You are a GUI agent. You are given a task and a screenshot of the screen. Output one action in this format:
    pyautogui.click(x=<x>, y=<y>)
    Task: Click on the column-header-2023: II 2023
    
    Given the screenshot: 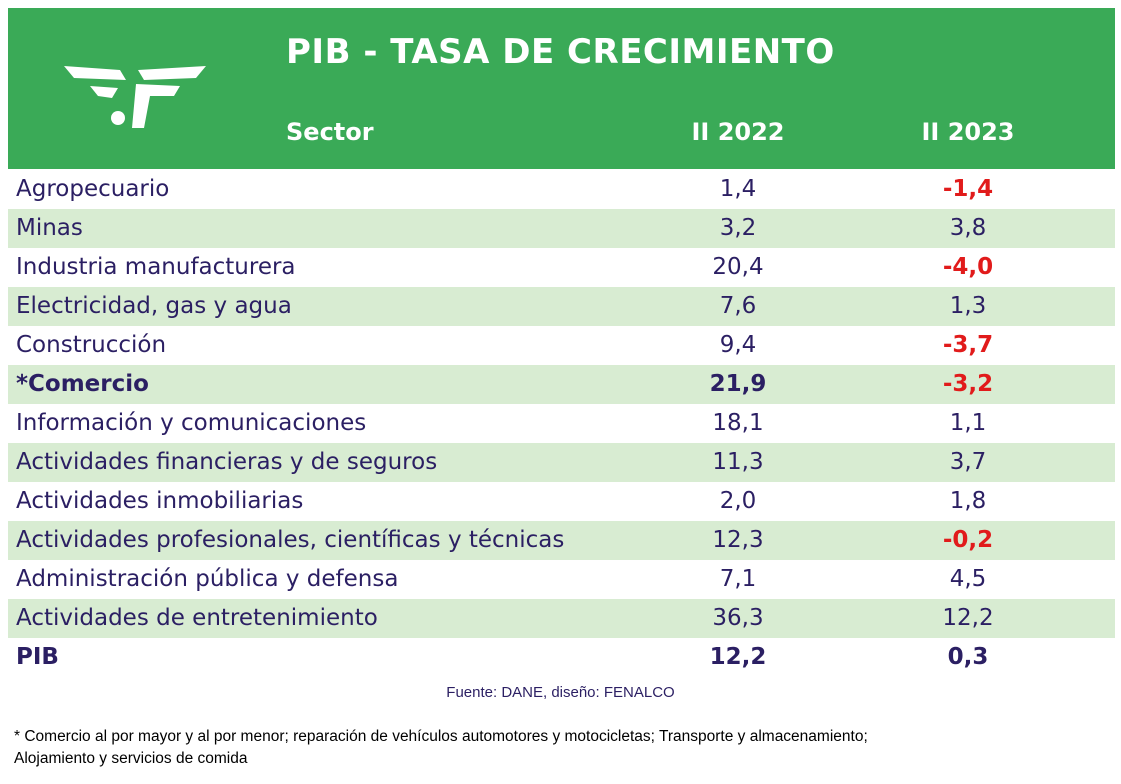 What is the action you would take?
    pyautogui.click(x=968, y=132)
    